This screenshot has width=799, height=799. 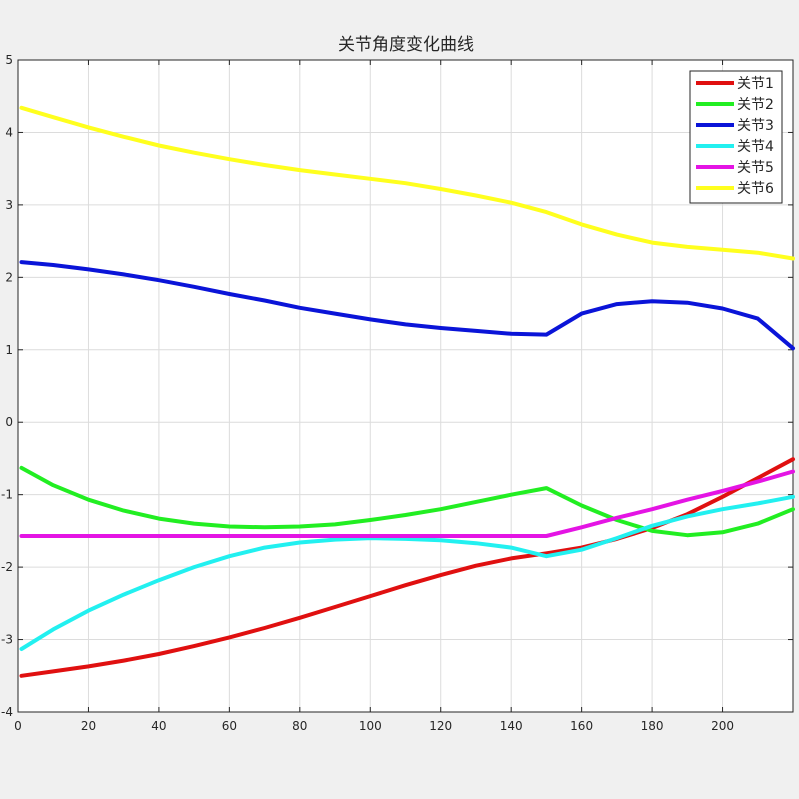 I want to click on legend-label-2: 关节2, so click(x=755, y=105).